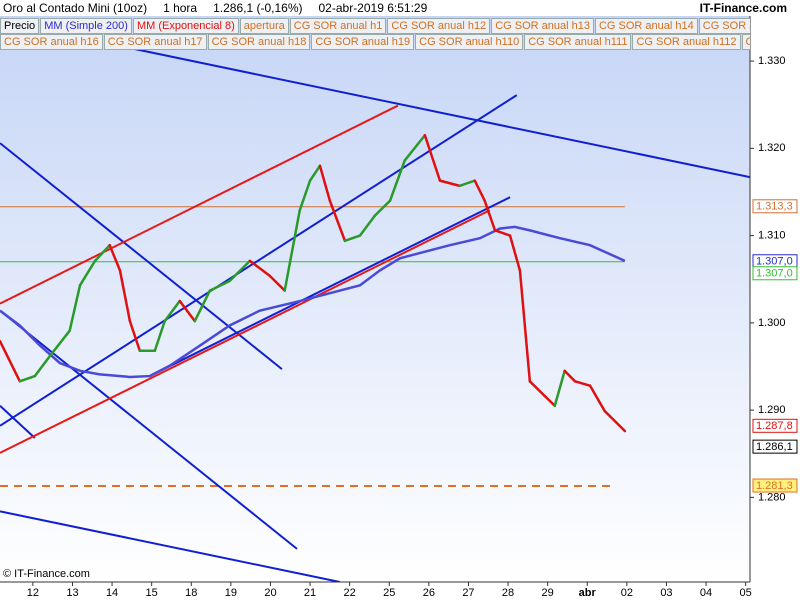 This screenshot has height=600, width=800. Describe the element at coordinates (231, 593) in the screenshot. I see `x-tick-label: 19` at that location.